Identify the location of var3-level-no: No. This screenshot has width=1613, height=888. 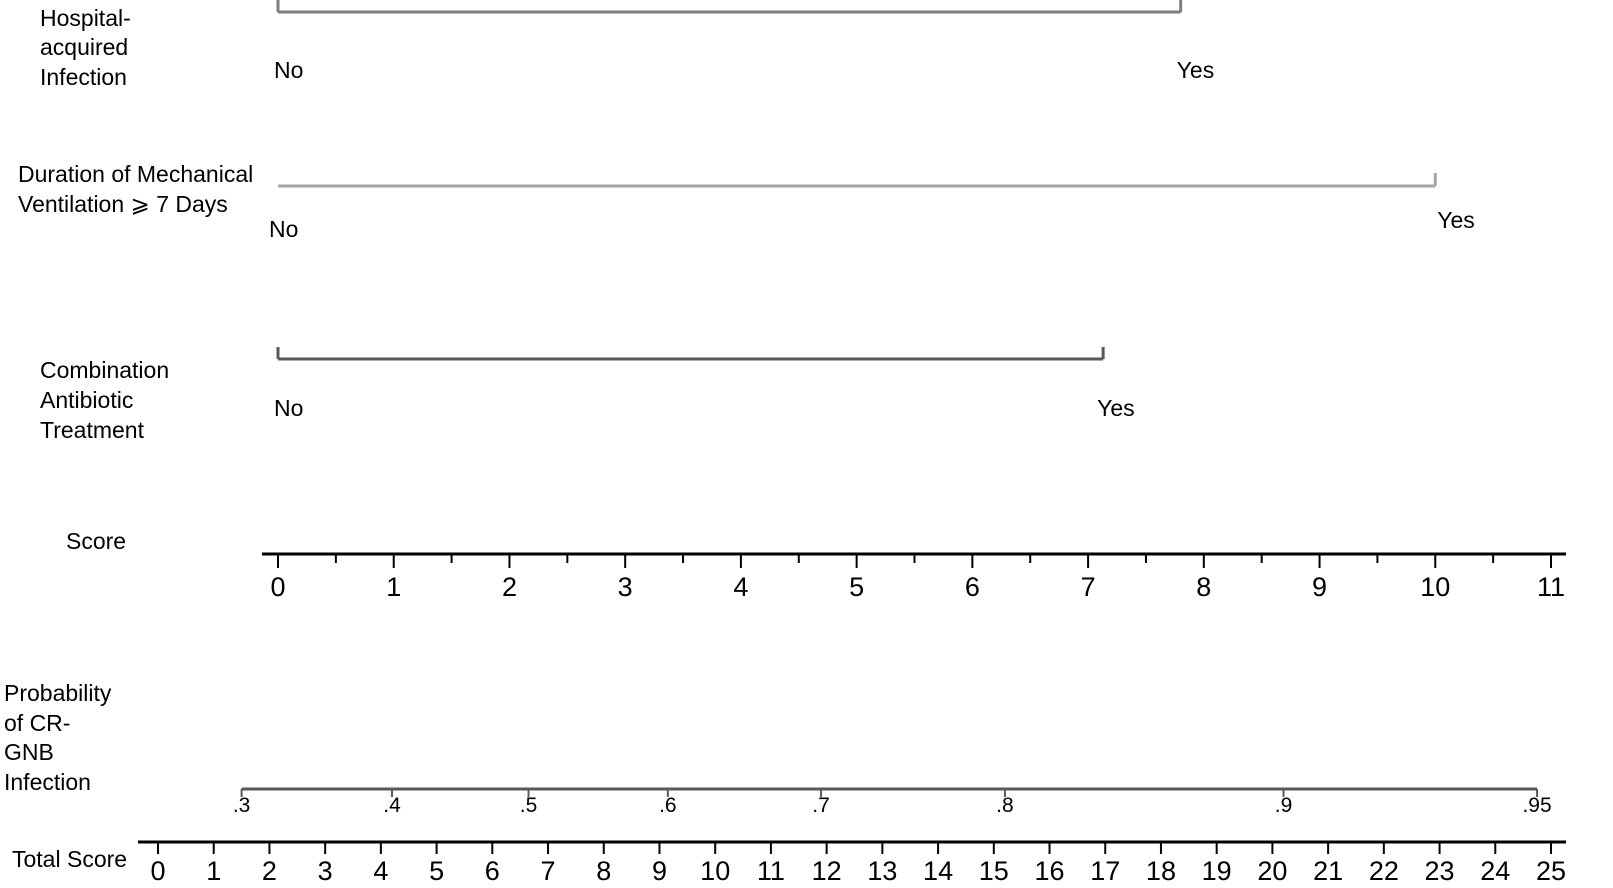
(288, 408).